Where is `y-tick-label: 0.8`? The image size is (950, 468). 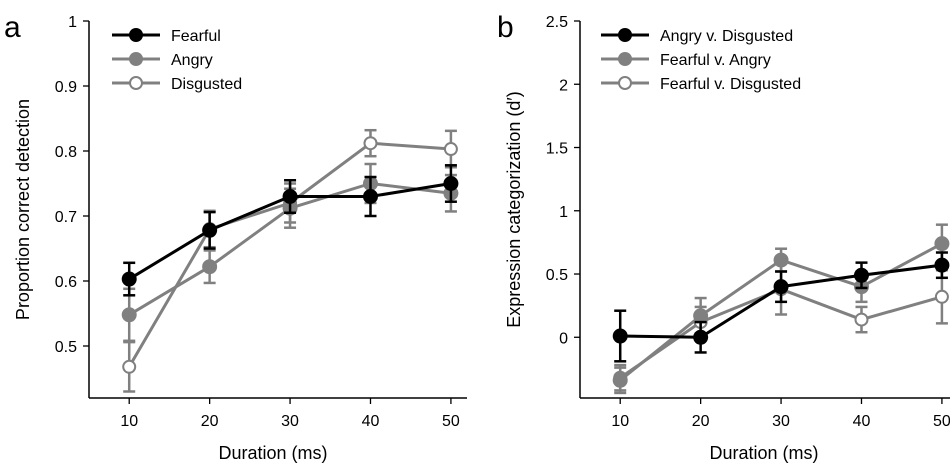
y-tick-label: 0.8 is located at coordinates (66, 152).